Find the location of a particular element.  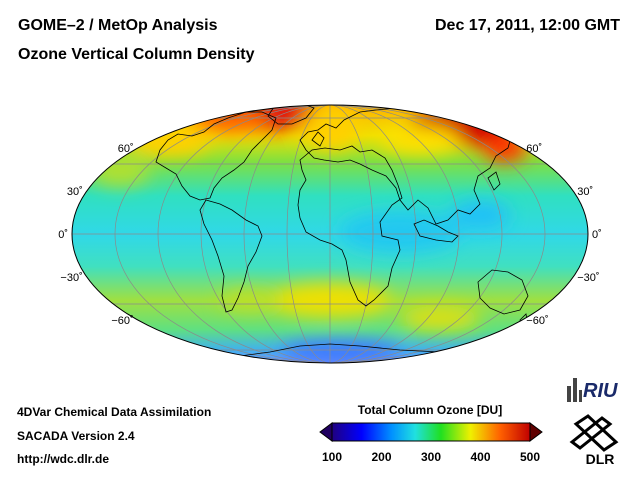

lat-label-left-0: 60˚ is located at coordinates (126, 149).